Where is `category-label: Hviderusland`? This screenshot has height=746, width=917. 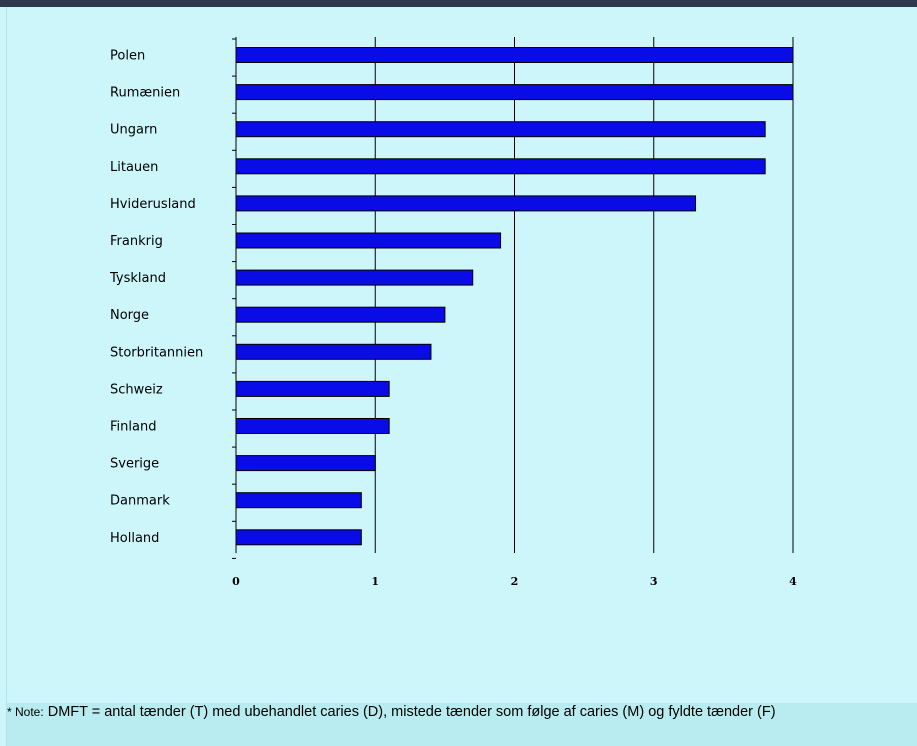 category-label: Hviderusland is located at coordinates (153, 204).